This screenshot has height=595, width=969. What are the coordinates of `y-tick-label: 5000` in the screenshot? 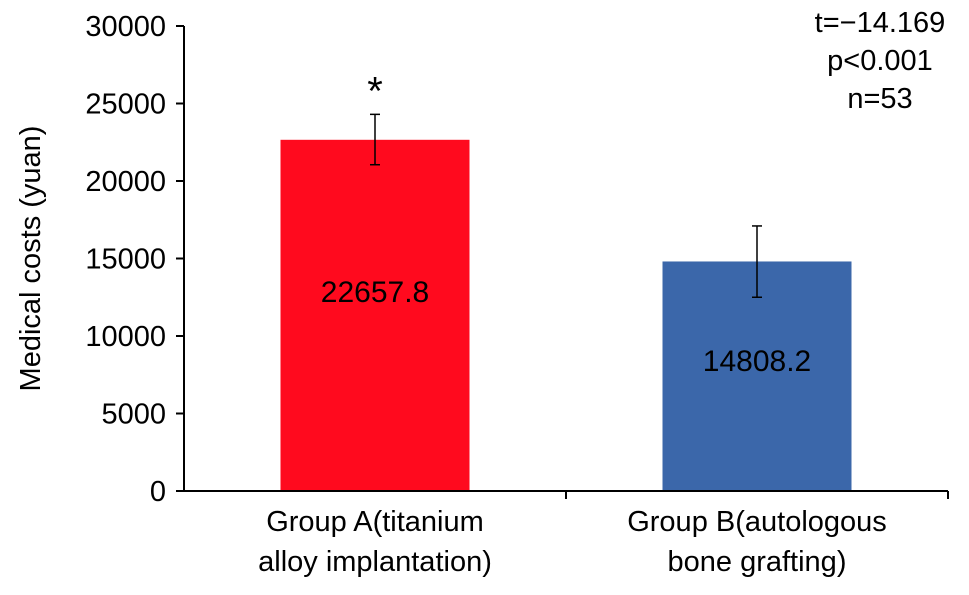 It's located at (133, 415).